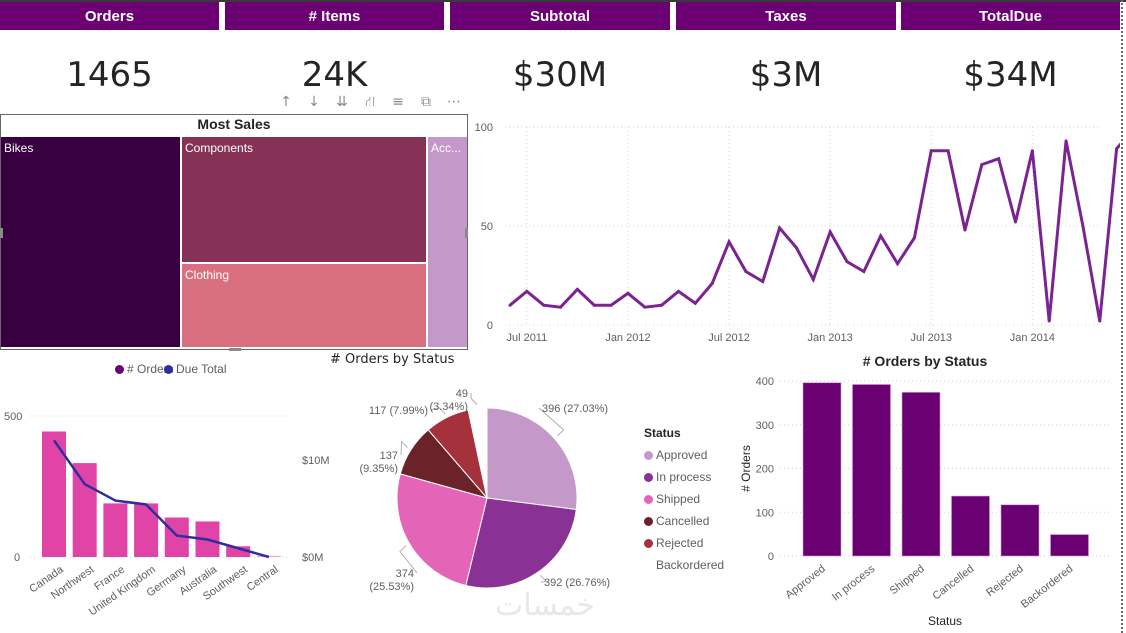  What do you see at coordinates (426, 102) in the screenshot?
I see `focus-mode-icon: ⧉` at bounding box center [426, 102].